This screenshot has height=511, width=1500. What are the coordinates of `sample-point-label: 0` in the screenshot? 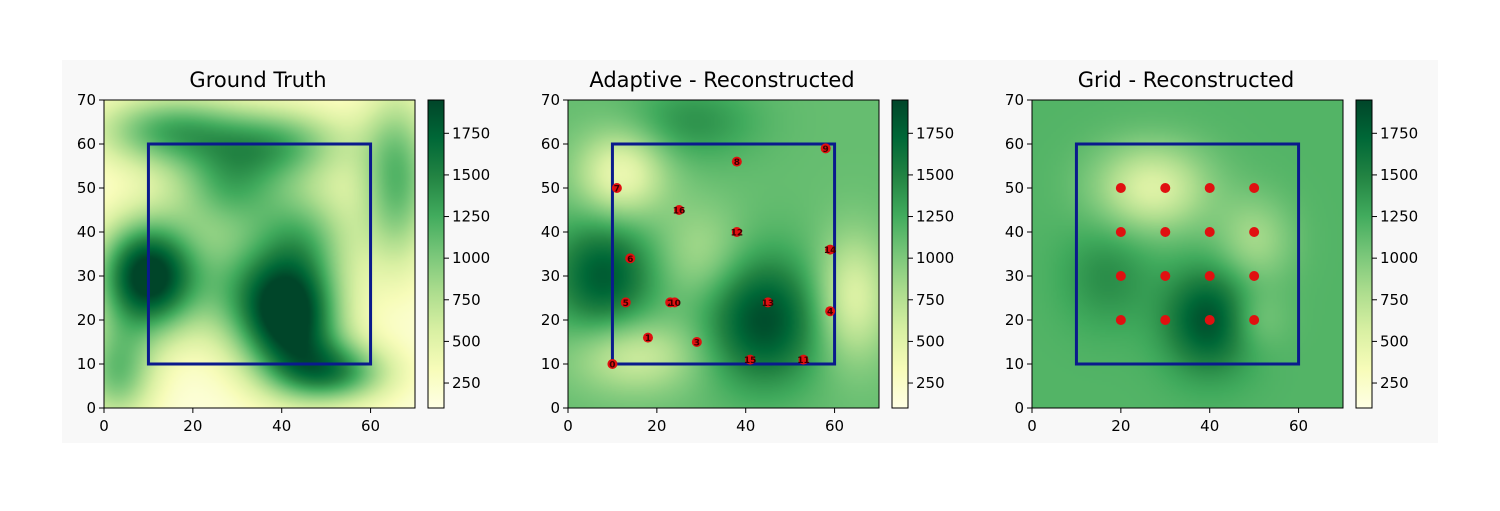 It's located at (612, 366).